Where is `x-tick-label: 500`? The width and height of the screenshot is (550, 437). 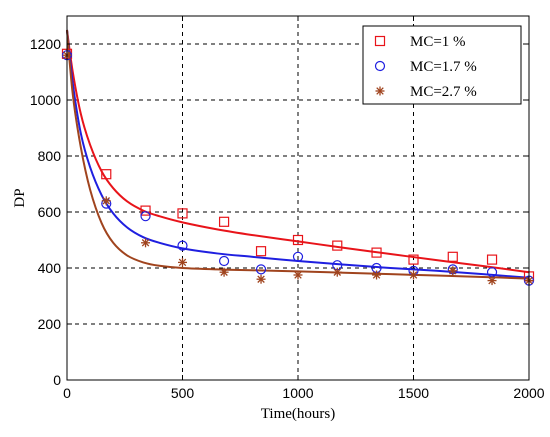 x-tick-label: 500 is located at coordinates (183, 393).